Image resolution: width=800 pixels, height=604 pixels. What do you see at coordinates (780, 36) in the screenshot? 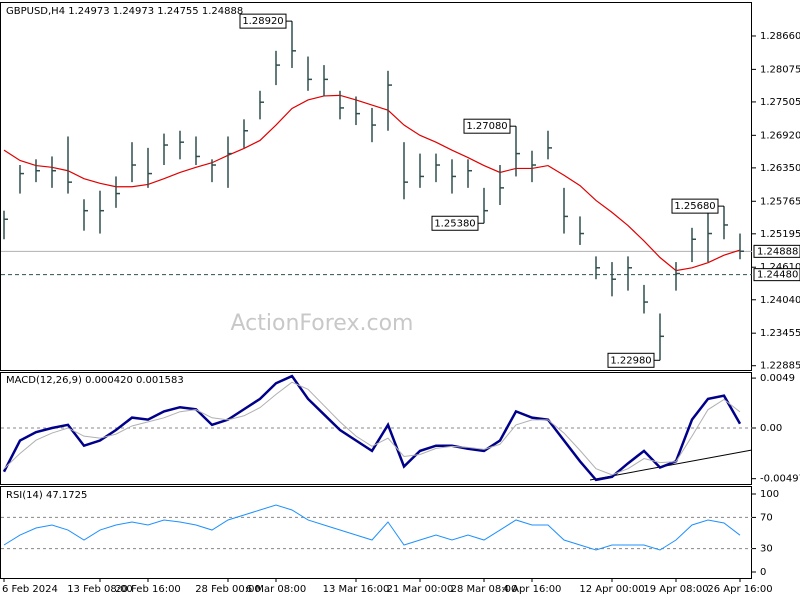
I see `y-tick-label: 1.28660` at bounding box center [780, 36].